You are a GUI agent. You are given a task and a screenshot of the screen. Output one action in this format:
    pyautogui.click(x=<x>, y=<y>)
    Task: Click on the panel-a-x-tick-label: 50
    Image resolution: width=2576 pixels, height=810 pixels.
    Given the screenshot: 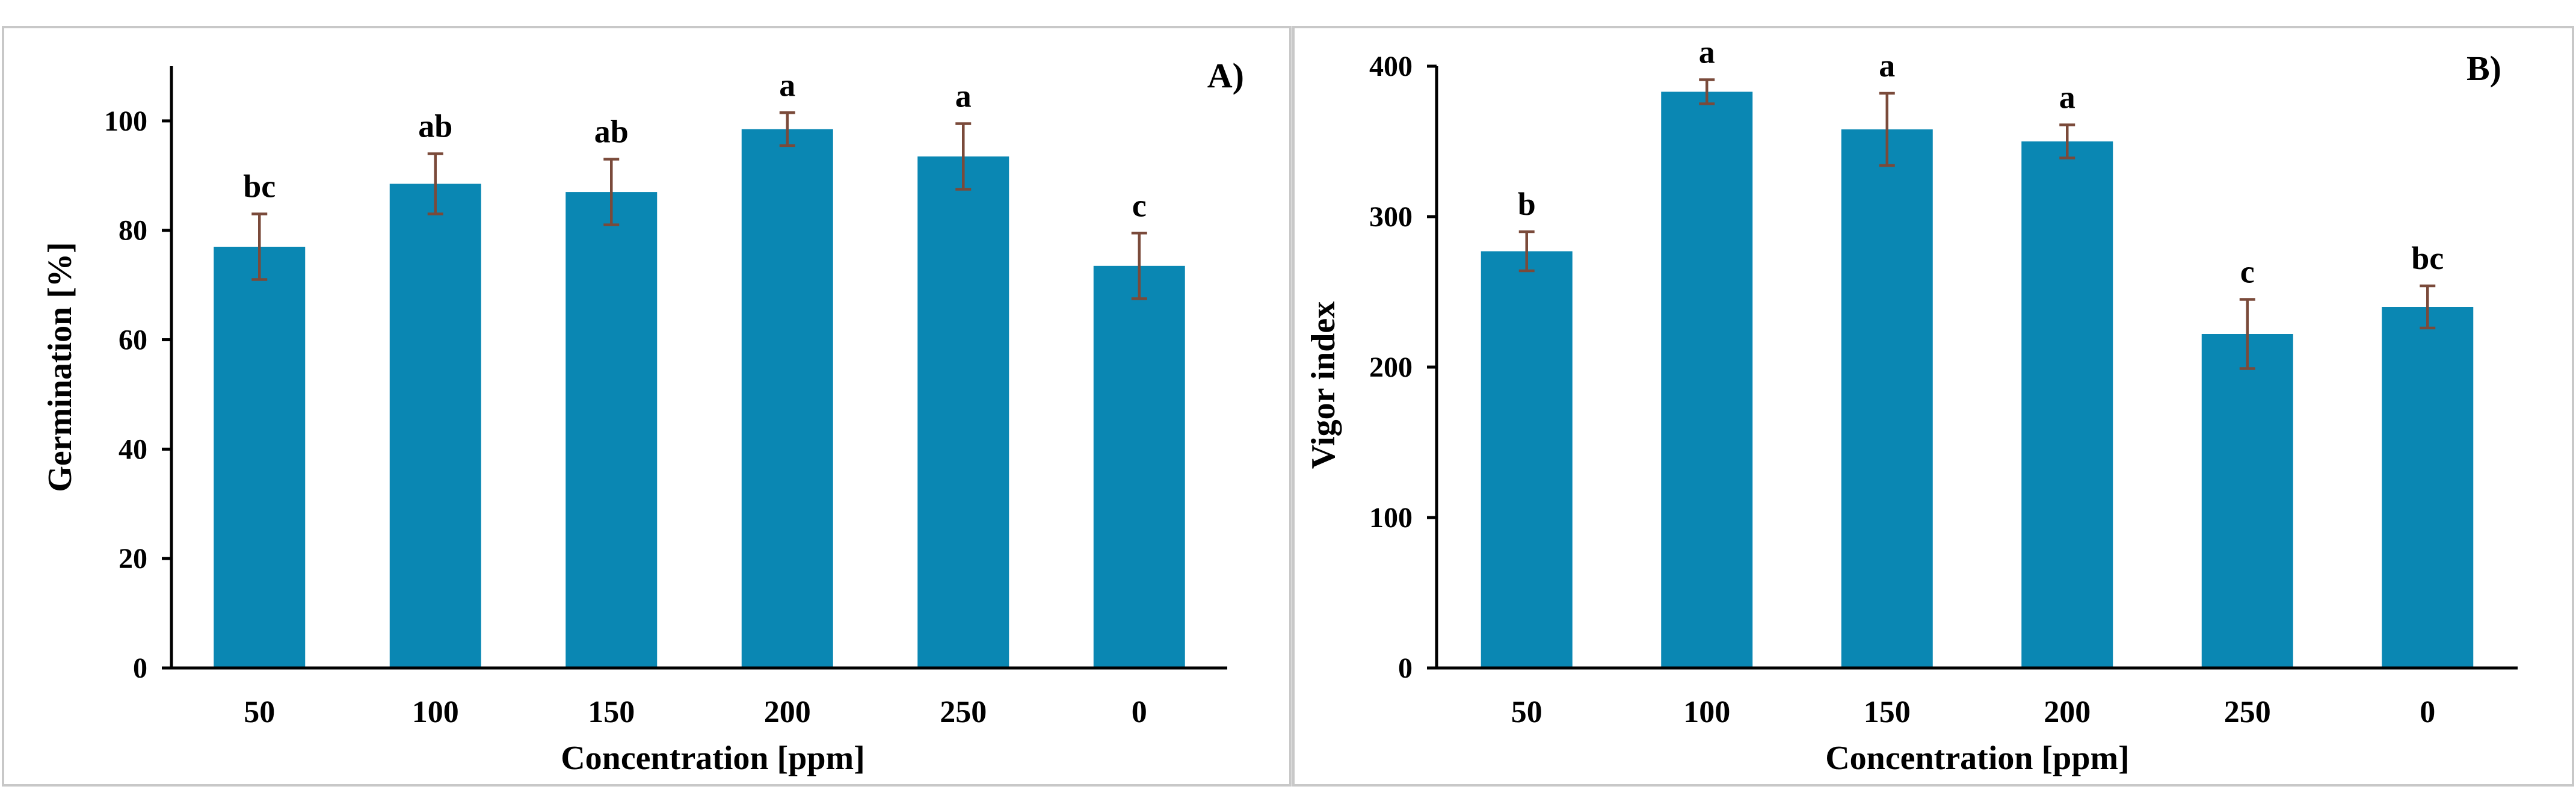 What is the action you would take?
    pyautogui.click(x=259, y=712)
    